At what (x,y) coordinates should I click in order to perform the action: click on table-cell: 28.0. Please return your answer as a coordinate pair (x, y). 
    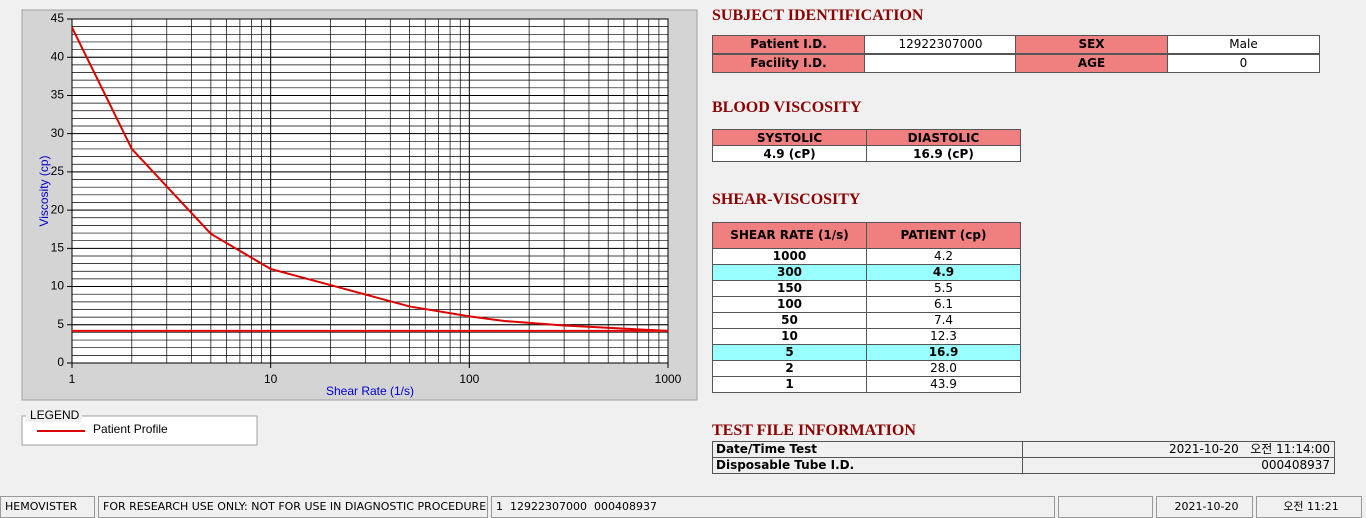
    Looking at the image, I should click on (943, 368).